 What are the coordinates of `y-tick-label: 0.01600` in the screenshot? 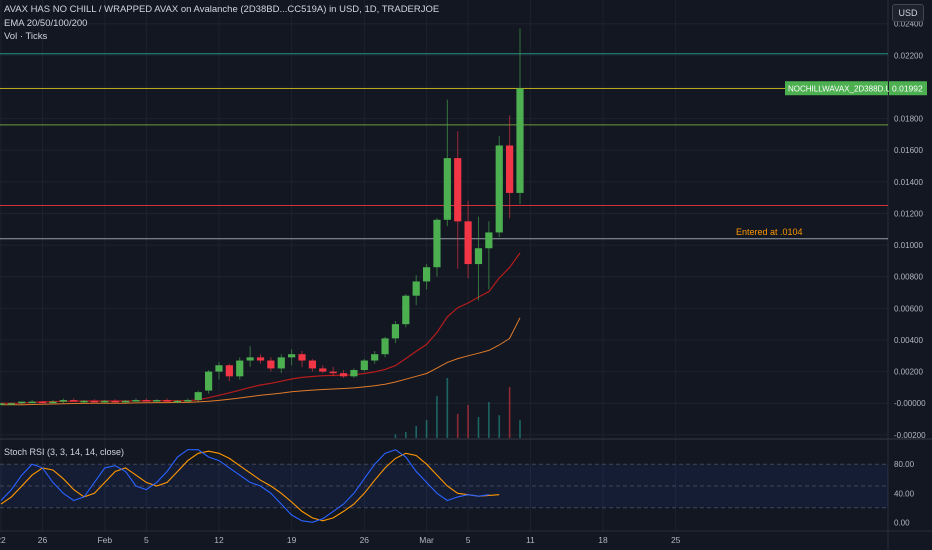 It's located at (908, 150).